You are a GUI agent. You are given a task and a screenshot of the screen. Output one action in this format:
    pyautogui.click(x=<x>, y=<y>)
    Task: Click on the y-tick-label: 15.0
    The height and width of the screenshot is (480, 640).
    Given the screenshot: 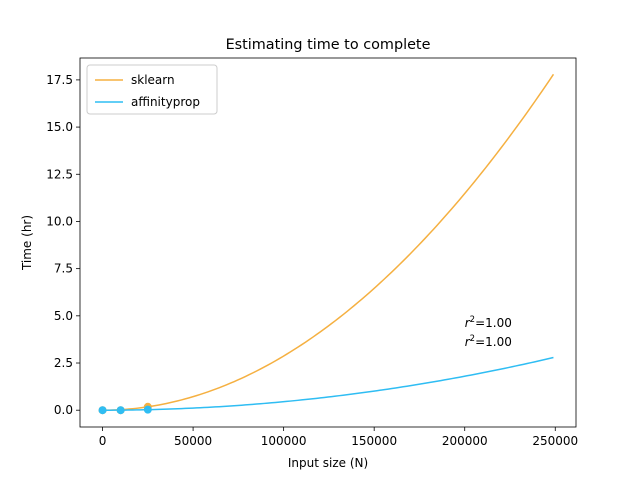 What is the action you would take?
    pyautogui.click(x=59, y=127)
    